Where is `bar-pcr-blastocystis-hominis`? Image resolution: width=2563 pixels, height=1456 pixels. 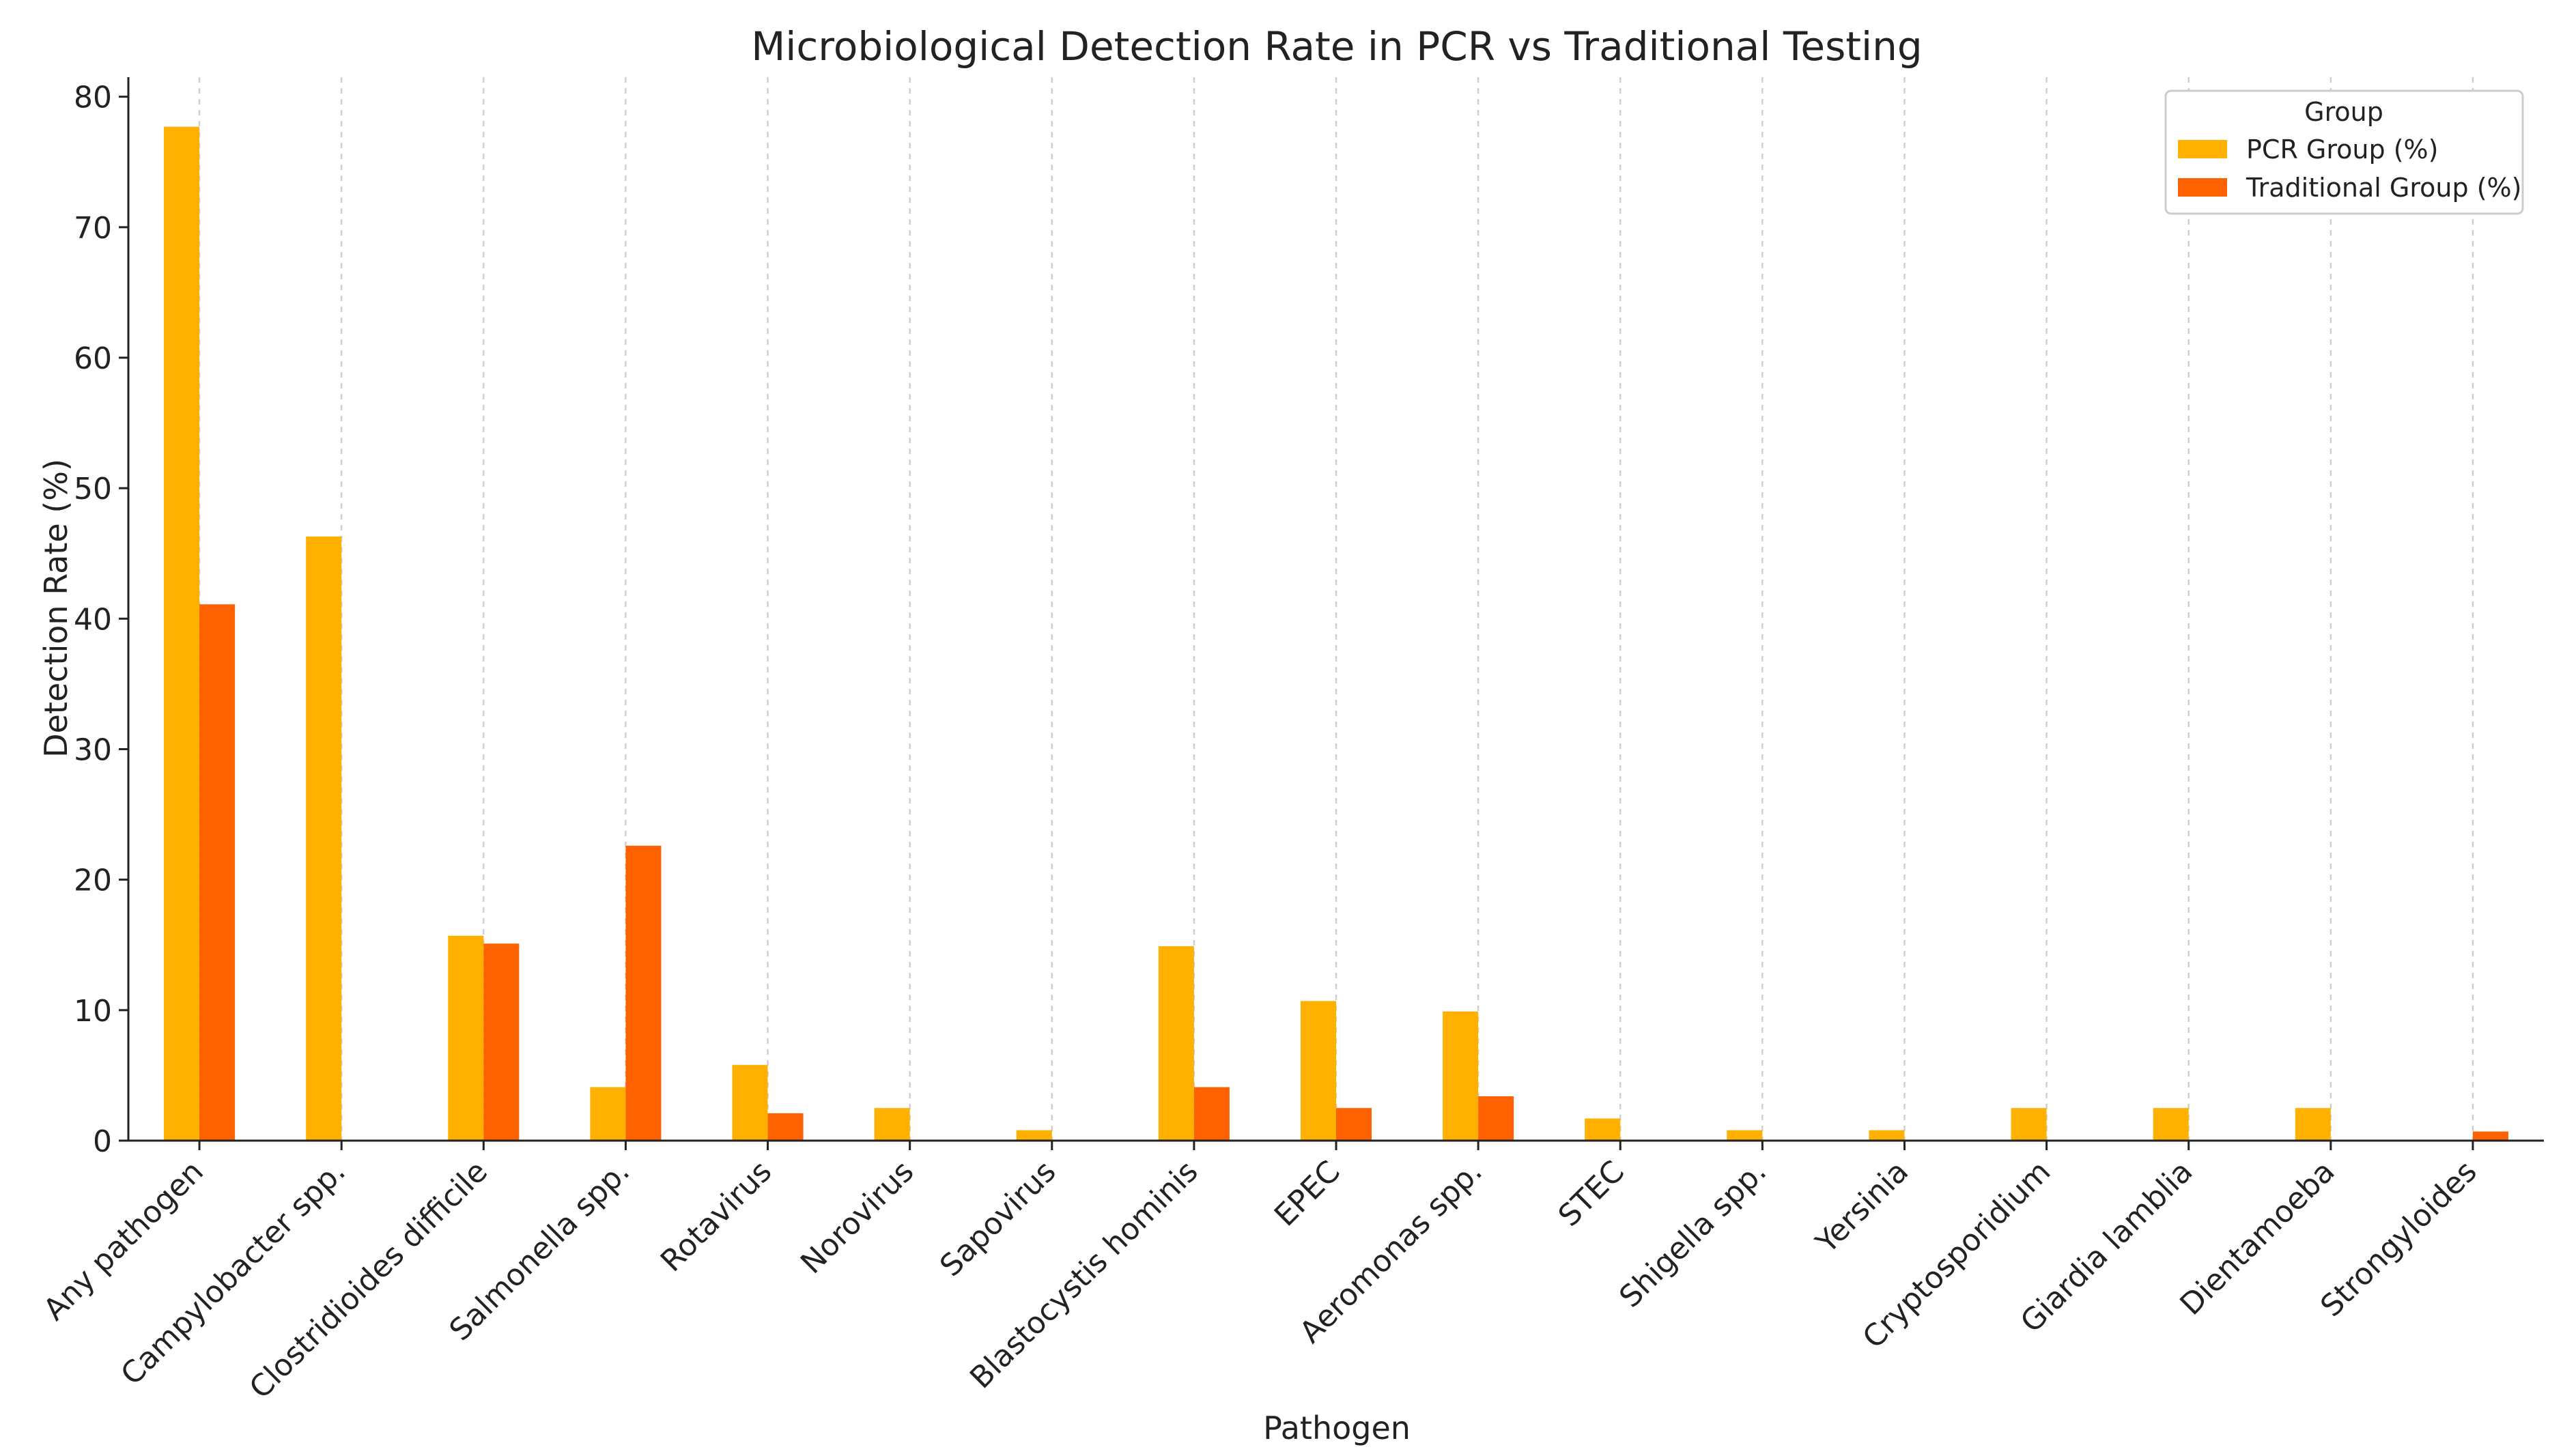 bar-pcr-blastocystis-hominis is located at coordinates (1176, 1043).